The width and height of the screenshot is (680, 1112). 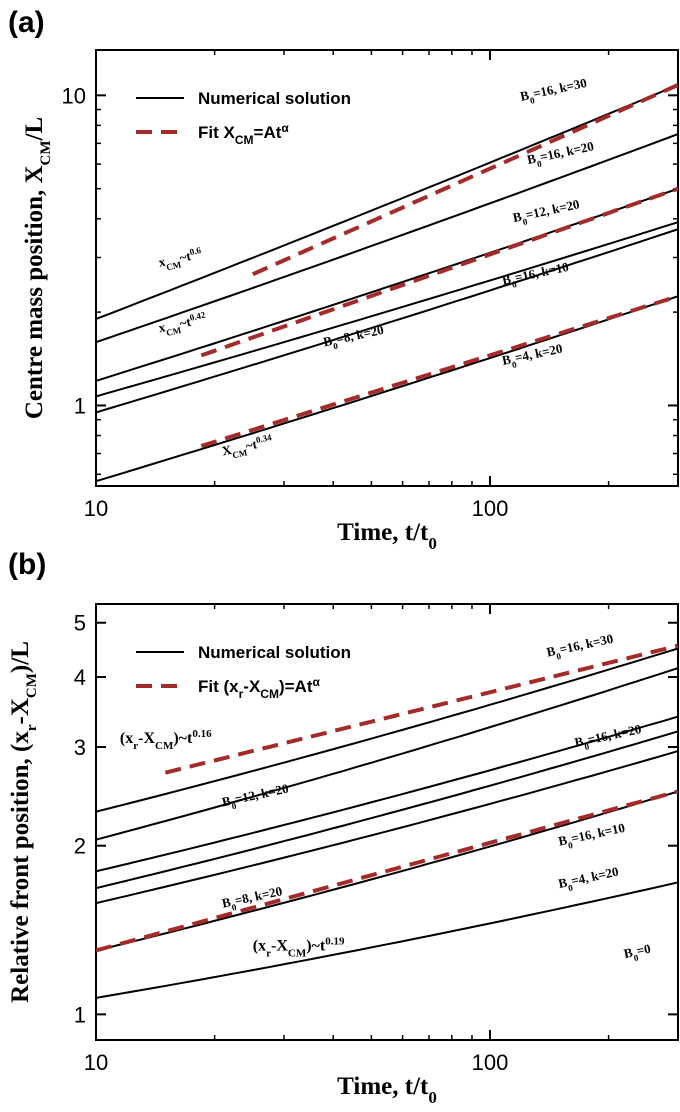 I want to click on y-axis-title: Centre mass position, XCM/L, so click(x=37, y=268).